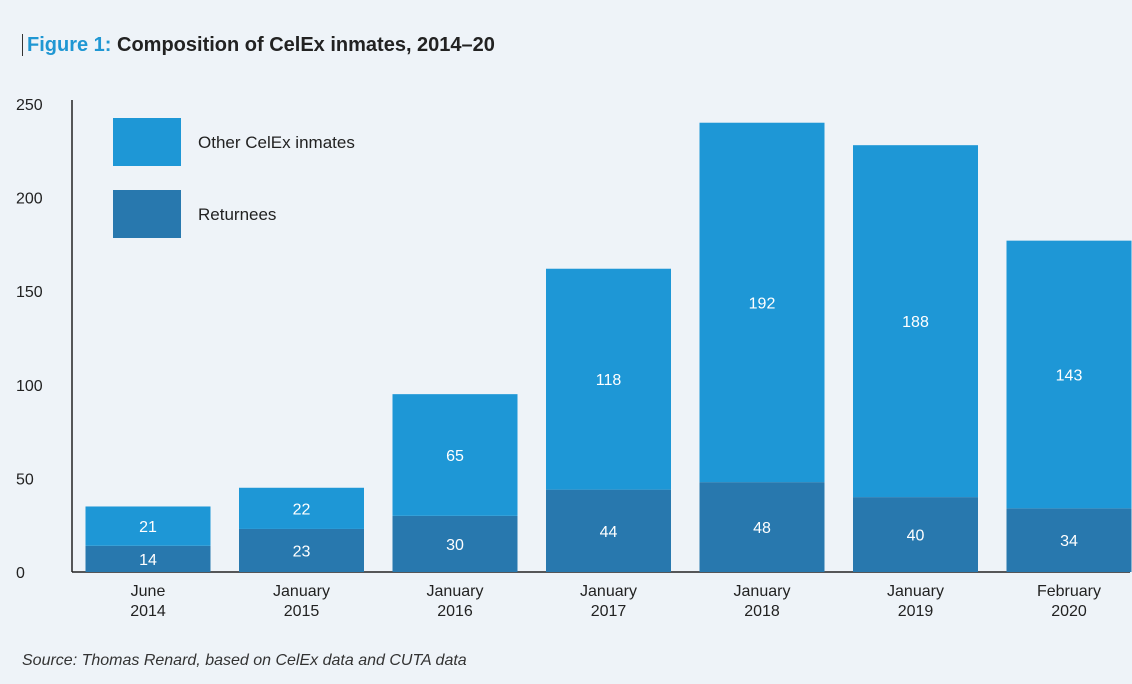 This screenshot has height=684, width=1132. I want to click on x-tick-label-month: June, so click(148, 591).